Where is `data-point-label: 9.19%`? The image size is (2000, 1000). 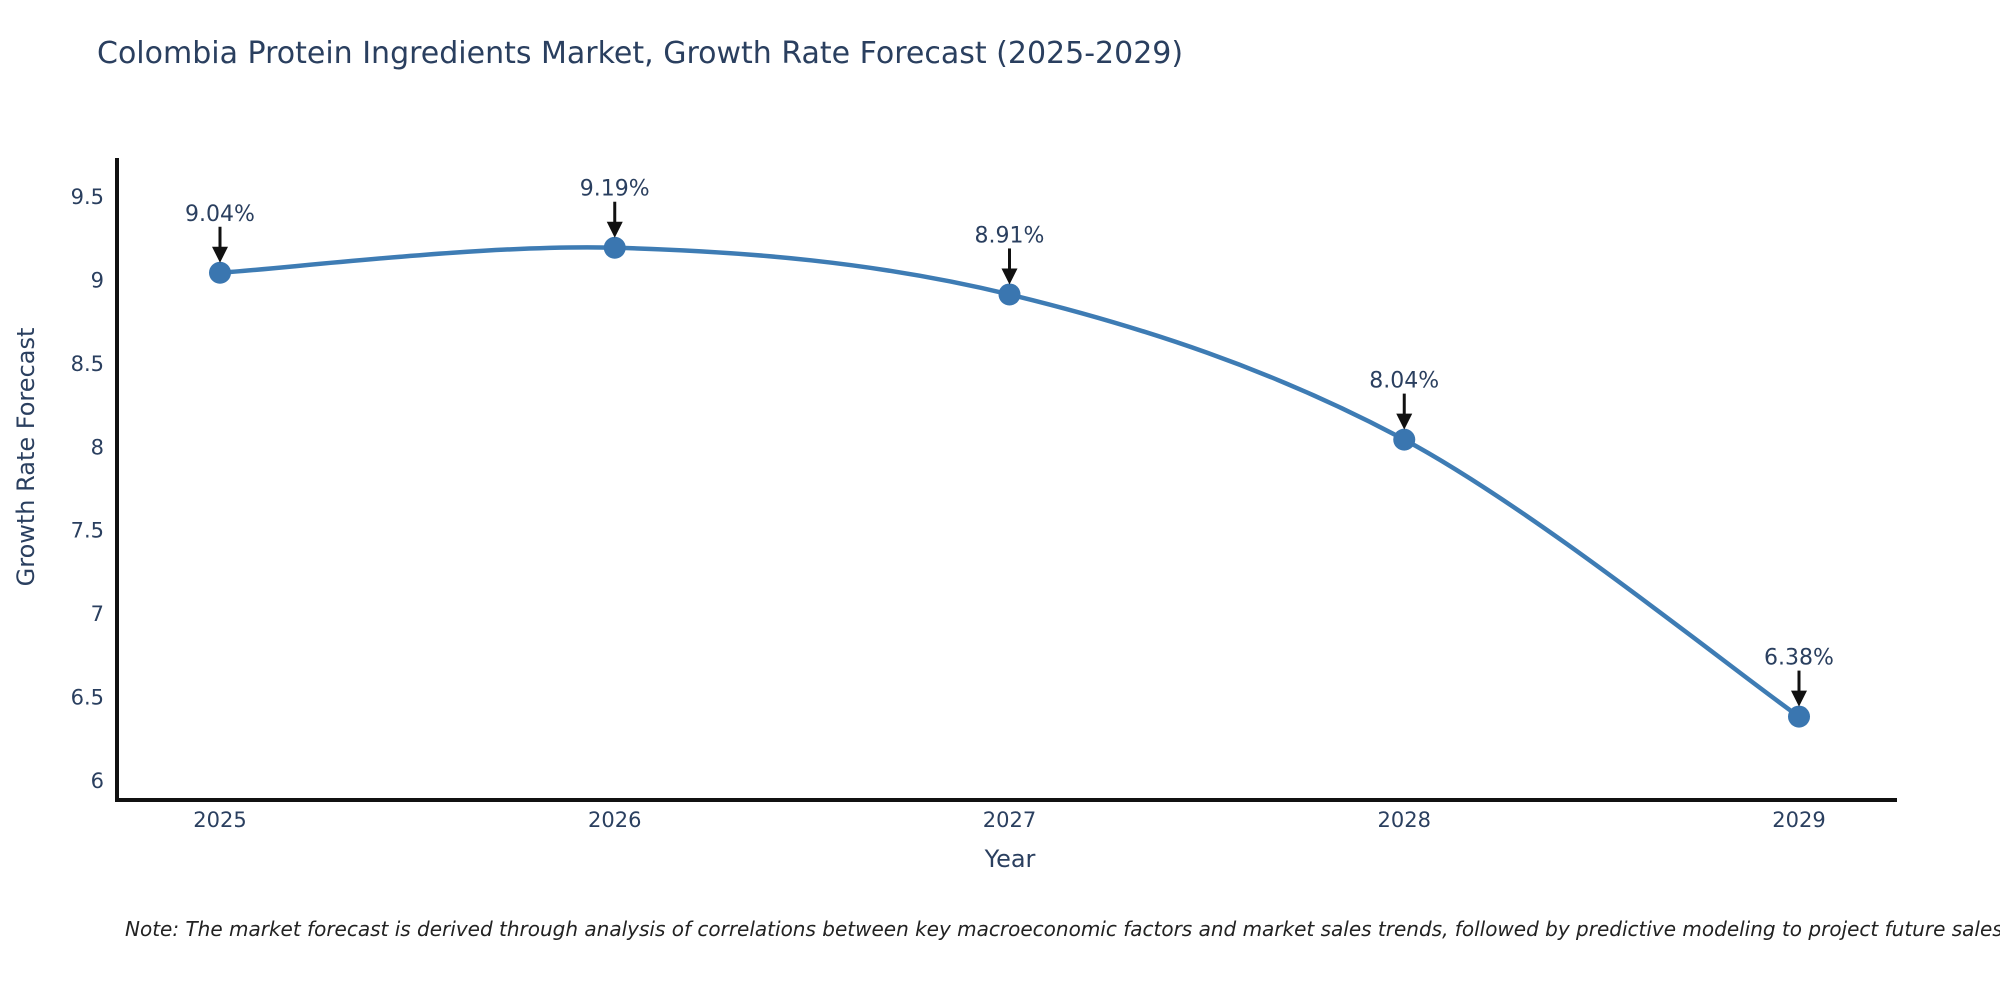 data-point-label: 9.19% is located at coordinates (615, 189).